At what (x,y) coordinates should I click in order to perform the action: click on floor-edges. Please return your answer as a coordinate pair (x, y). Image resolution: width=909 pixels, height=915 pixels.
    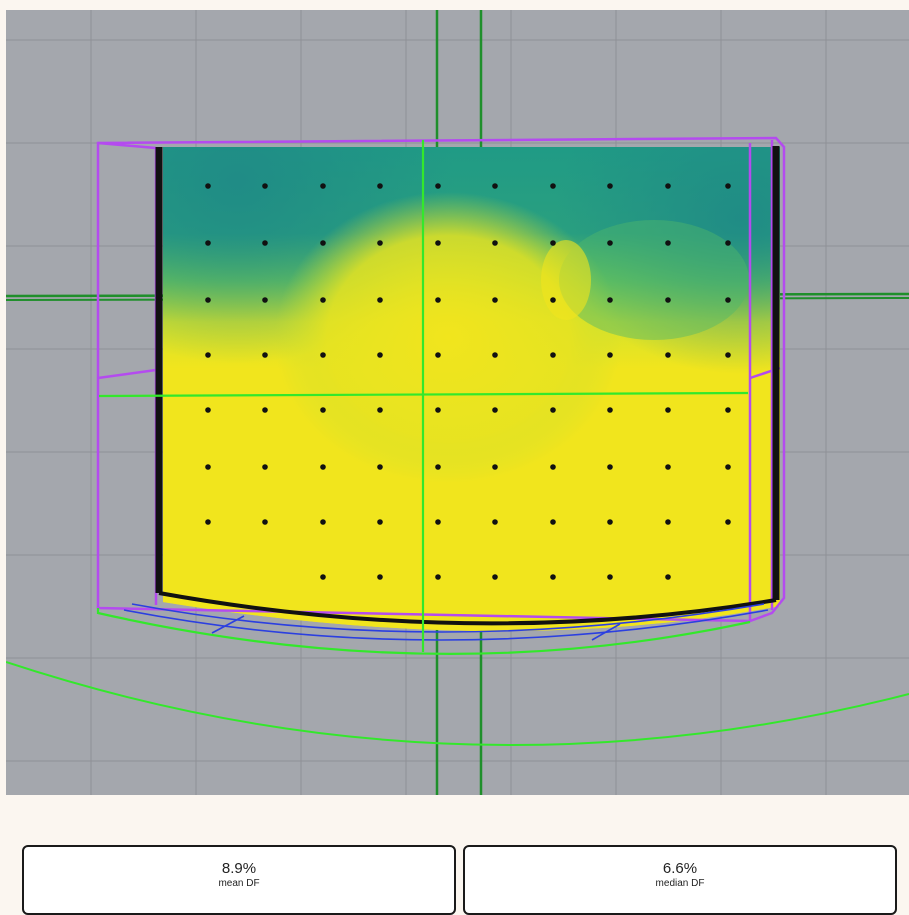
    Looking at the image, I should click on (446, 622).